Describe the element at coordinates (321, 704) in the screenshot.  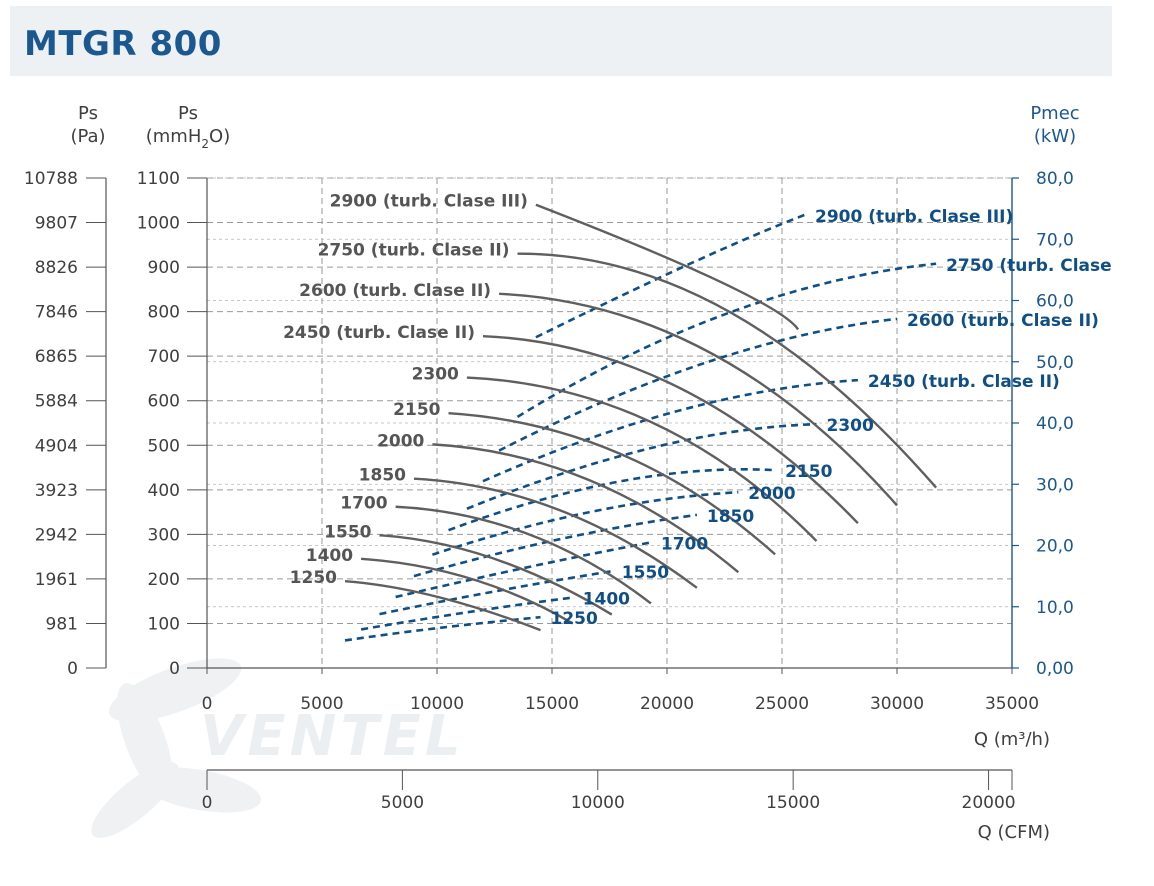
I see `x-tick-label: 5000` at that location.